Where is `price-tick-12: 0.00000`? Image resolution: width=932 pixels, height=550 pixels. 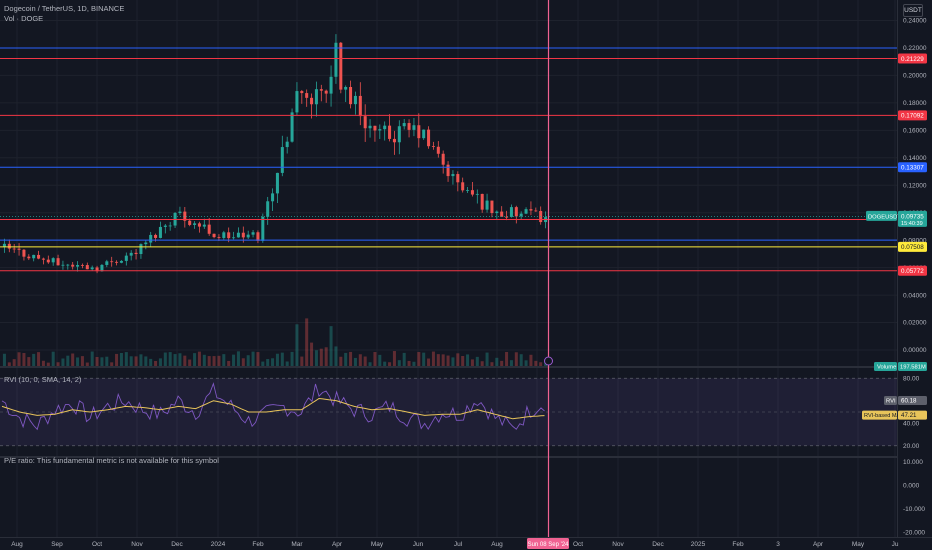
price-tick-12: 0.00000 is located at coordinates (915, 350).